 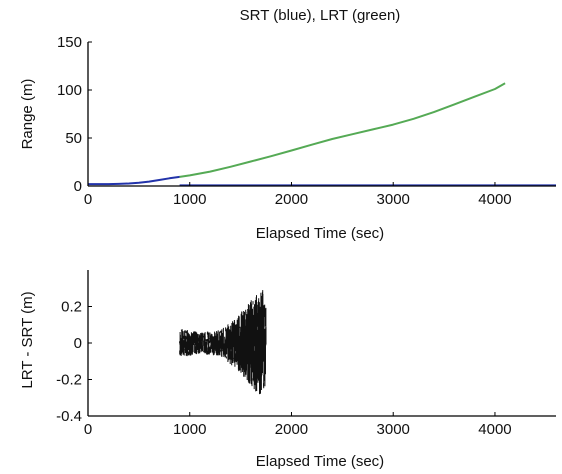 I want to click on difference-series, so click(x=223, y=342).